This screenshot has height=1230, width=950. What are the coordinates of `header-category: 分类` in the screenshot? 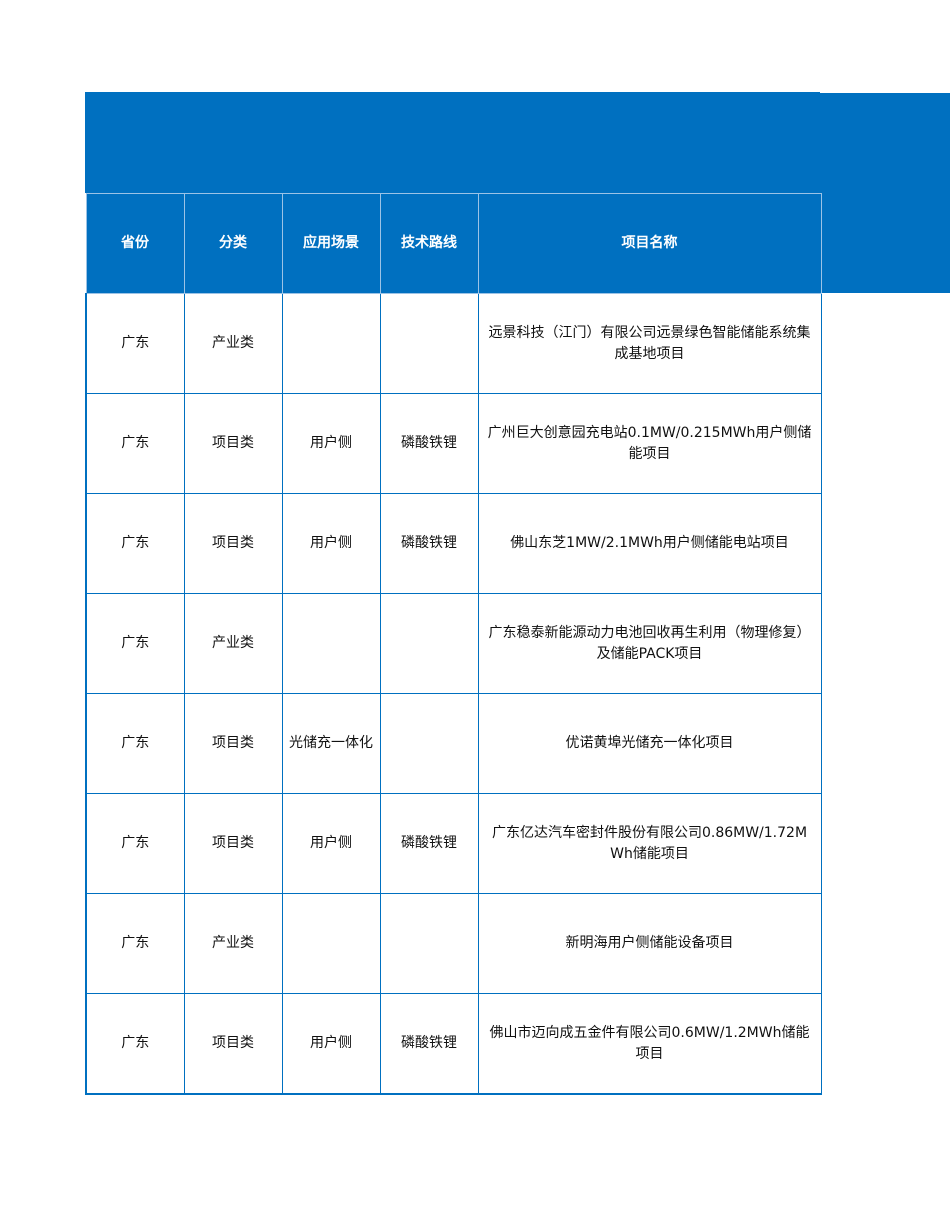 It's located at (233, 243).